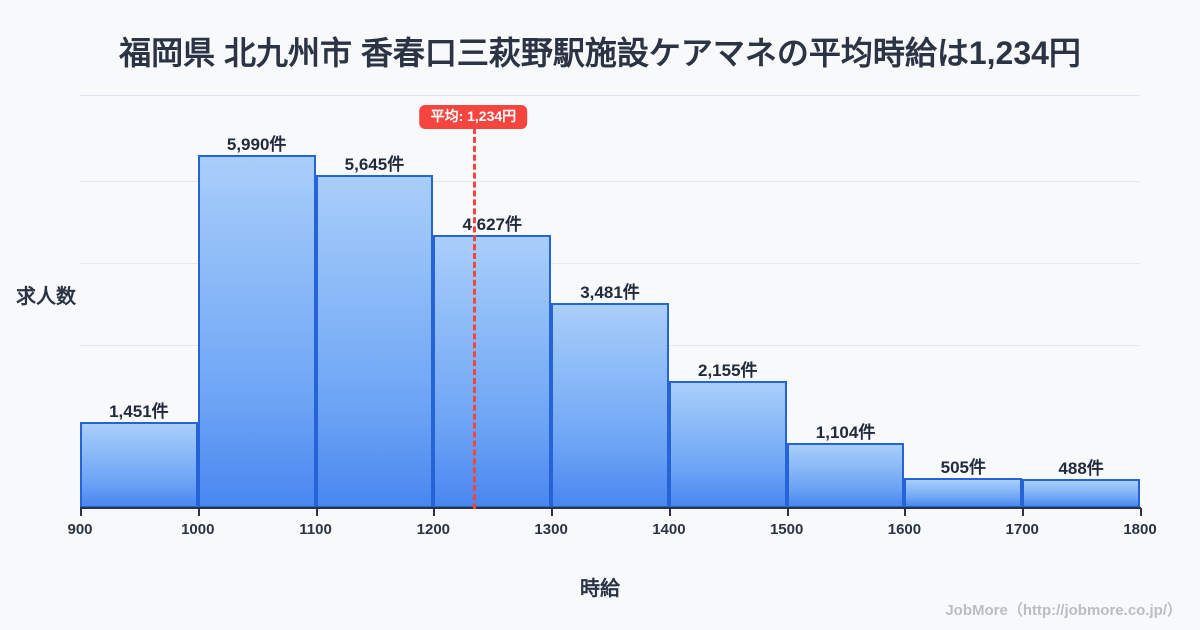  I want to click on bar-value-label: 4,627件, so click(492, 224).